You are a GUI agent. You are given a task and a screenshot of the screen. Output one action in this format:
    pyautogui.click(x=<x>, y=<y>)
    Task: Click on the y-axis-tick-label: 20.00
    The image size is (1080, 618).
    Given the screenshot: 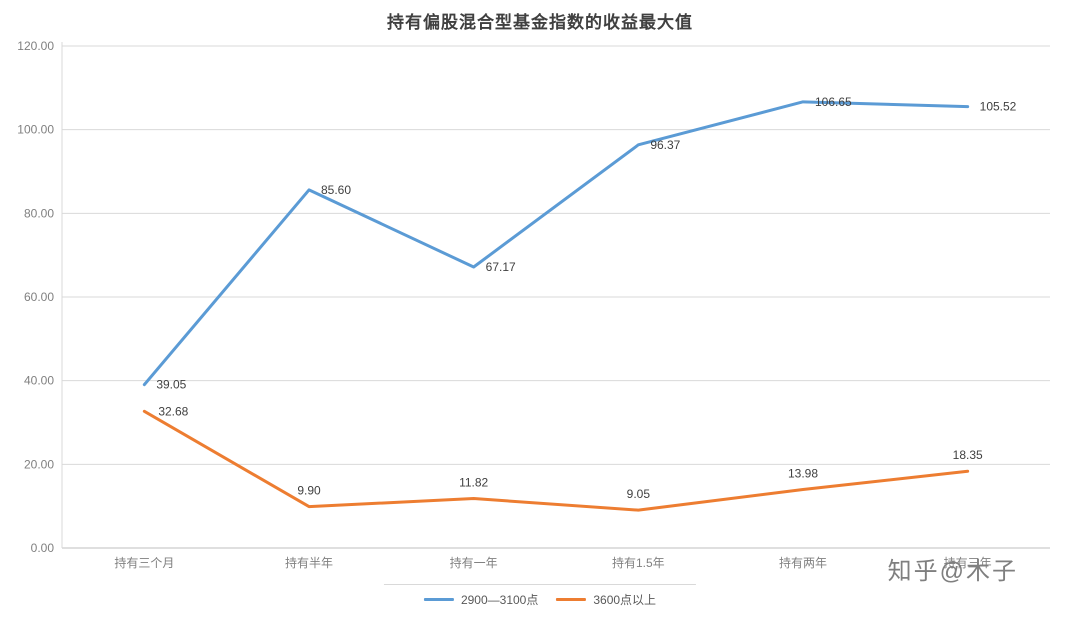 What is the action you would take?
    pyautogui.click(x=39, y=464)
    